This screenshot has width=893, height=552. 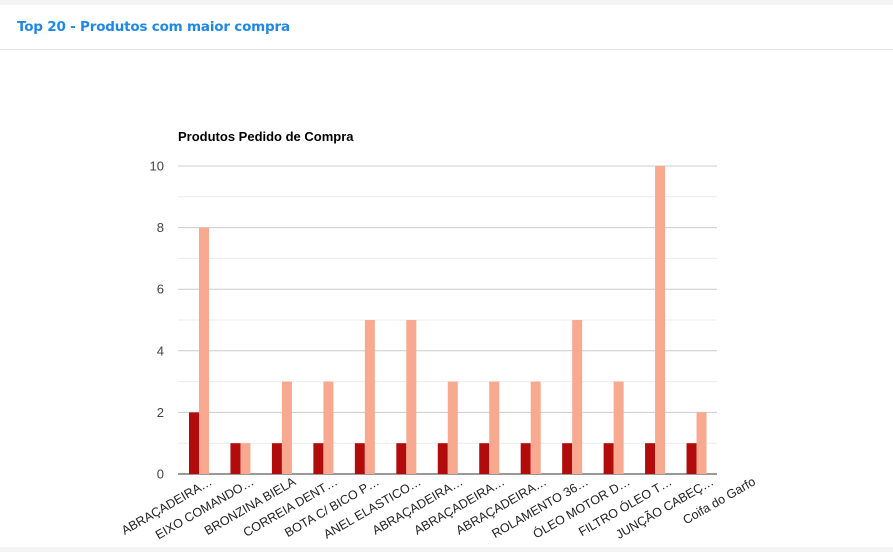 I want to click on card-header: Top 20 - Produtos com maior compra, so click(x=446, y=27).